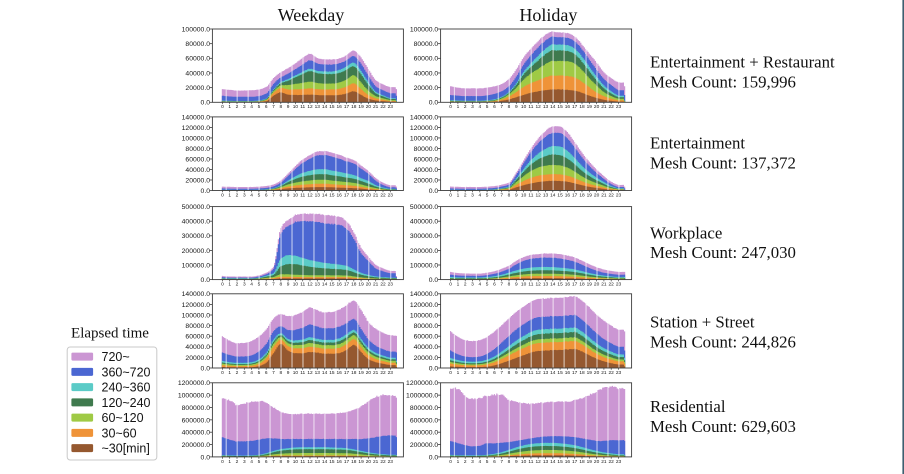  Describe the element at coordinates (702, 322) in the screenshot. I see `svg-text: Station + Street` at that location.